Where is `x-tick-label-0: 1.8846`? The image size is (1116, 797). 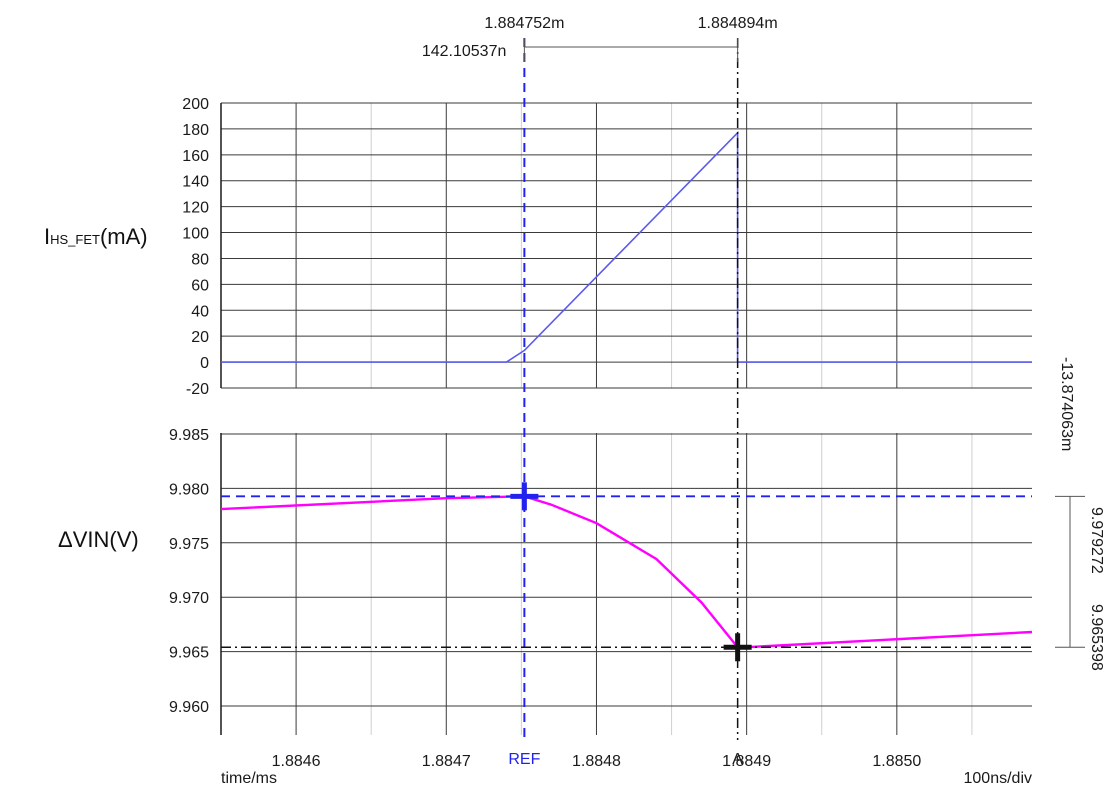
x-tick-label-0: 1.8846 is located at coordinates (296, 761).